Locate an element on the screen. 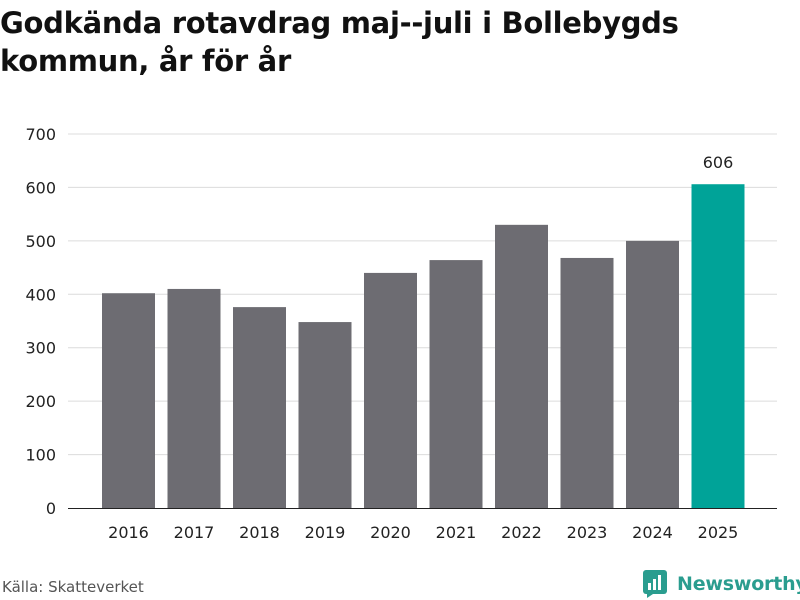 The width and height of the screenshot is (800, 600). y-tick-label: 600 is located at coordinates (40, 187).